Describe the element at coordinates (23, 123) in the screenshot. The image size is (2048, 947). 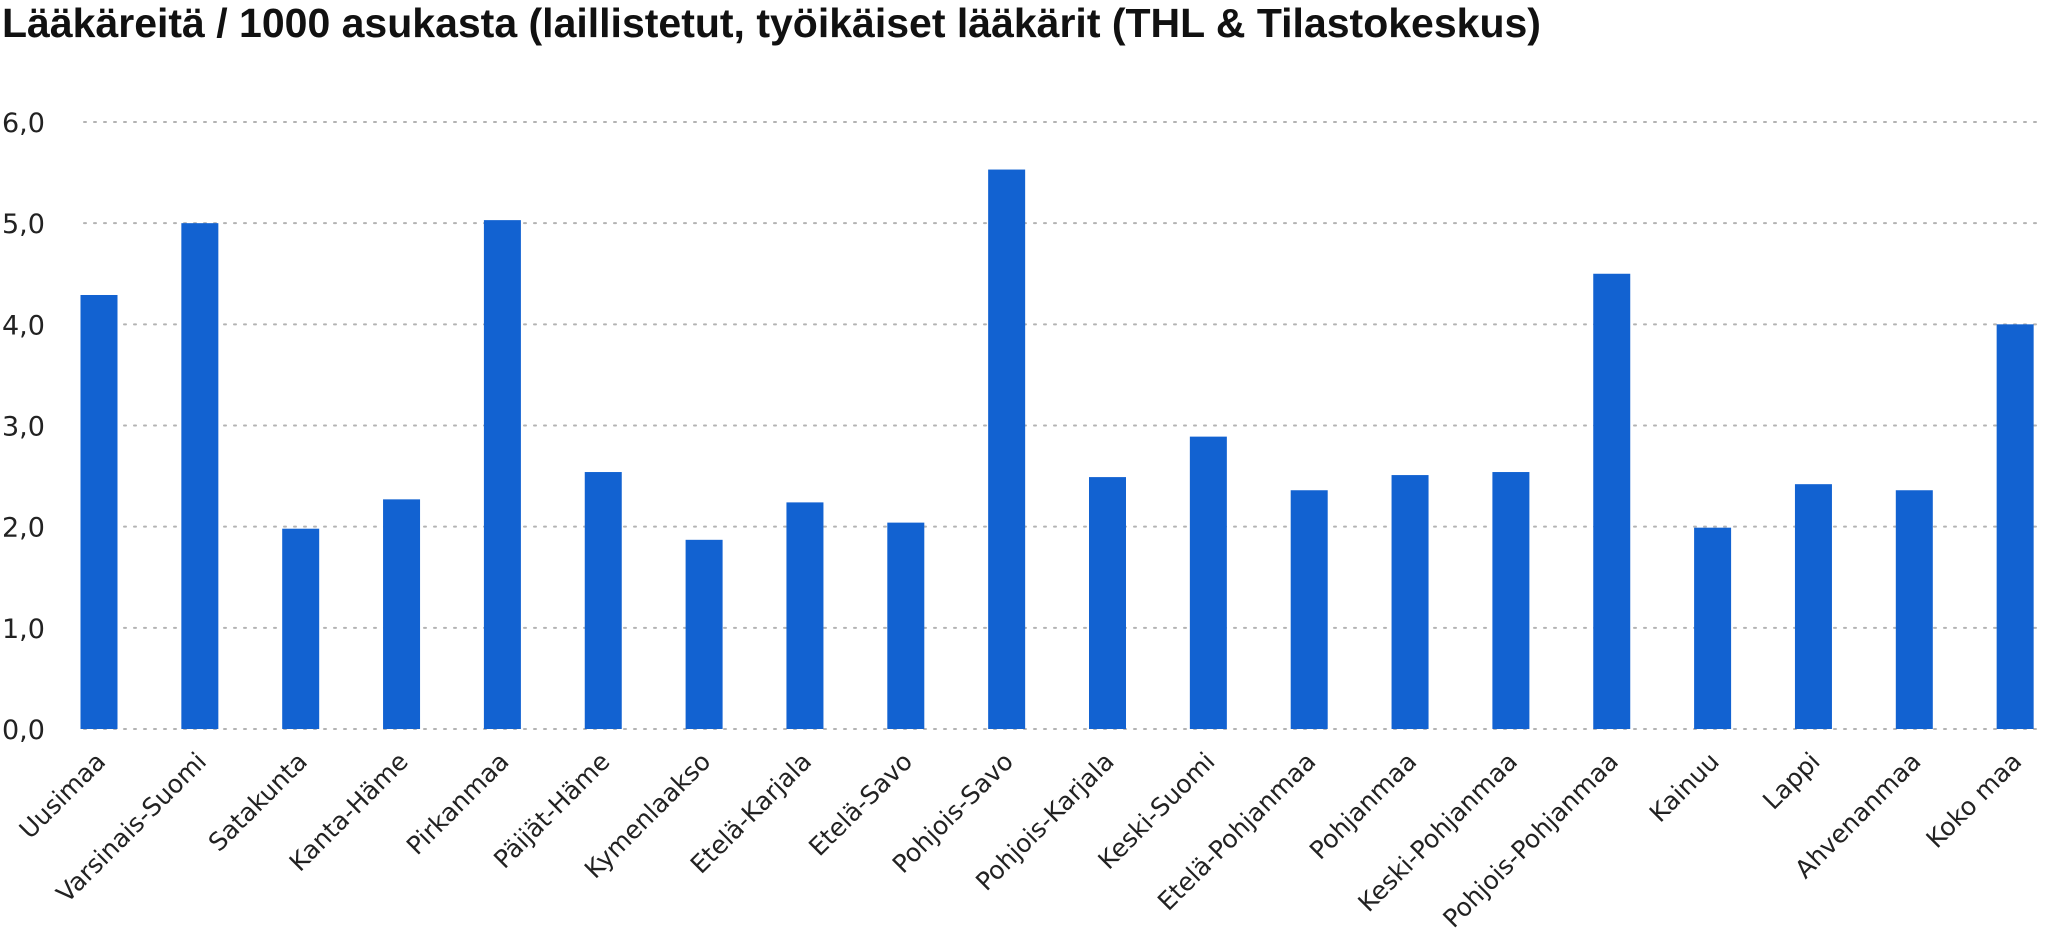
I see `y-tick-label: 6,0` at that location.